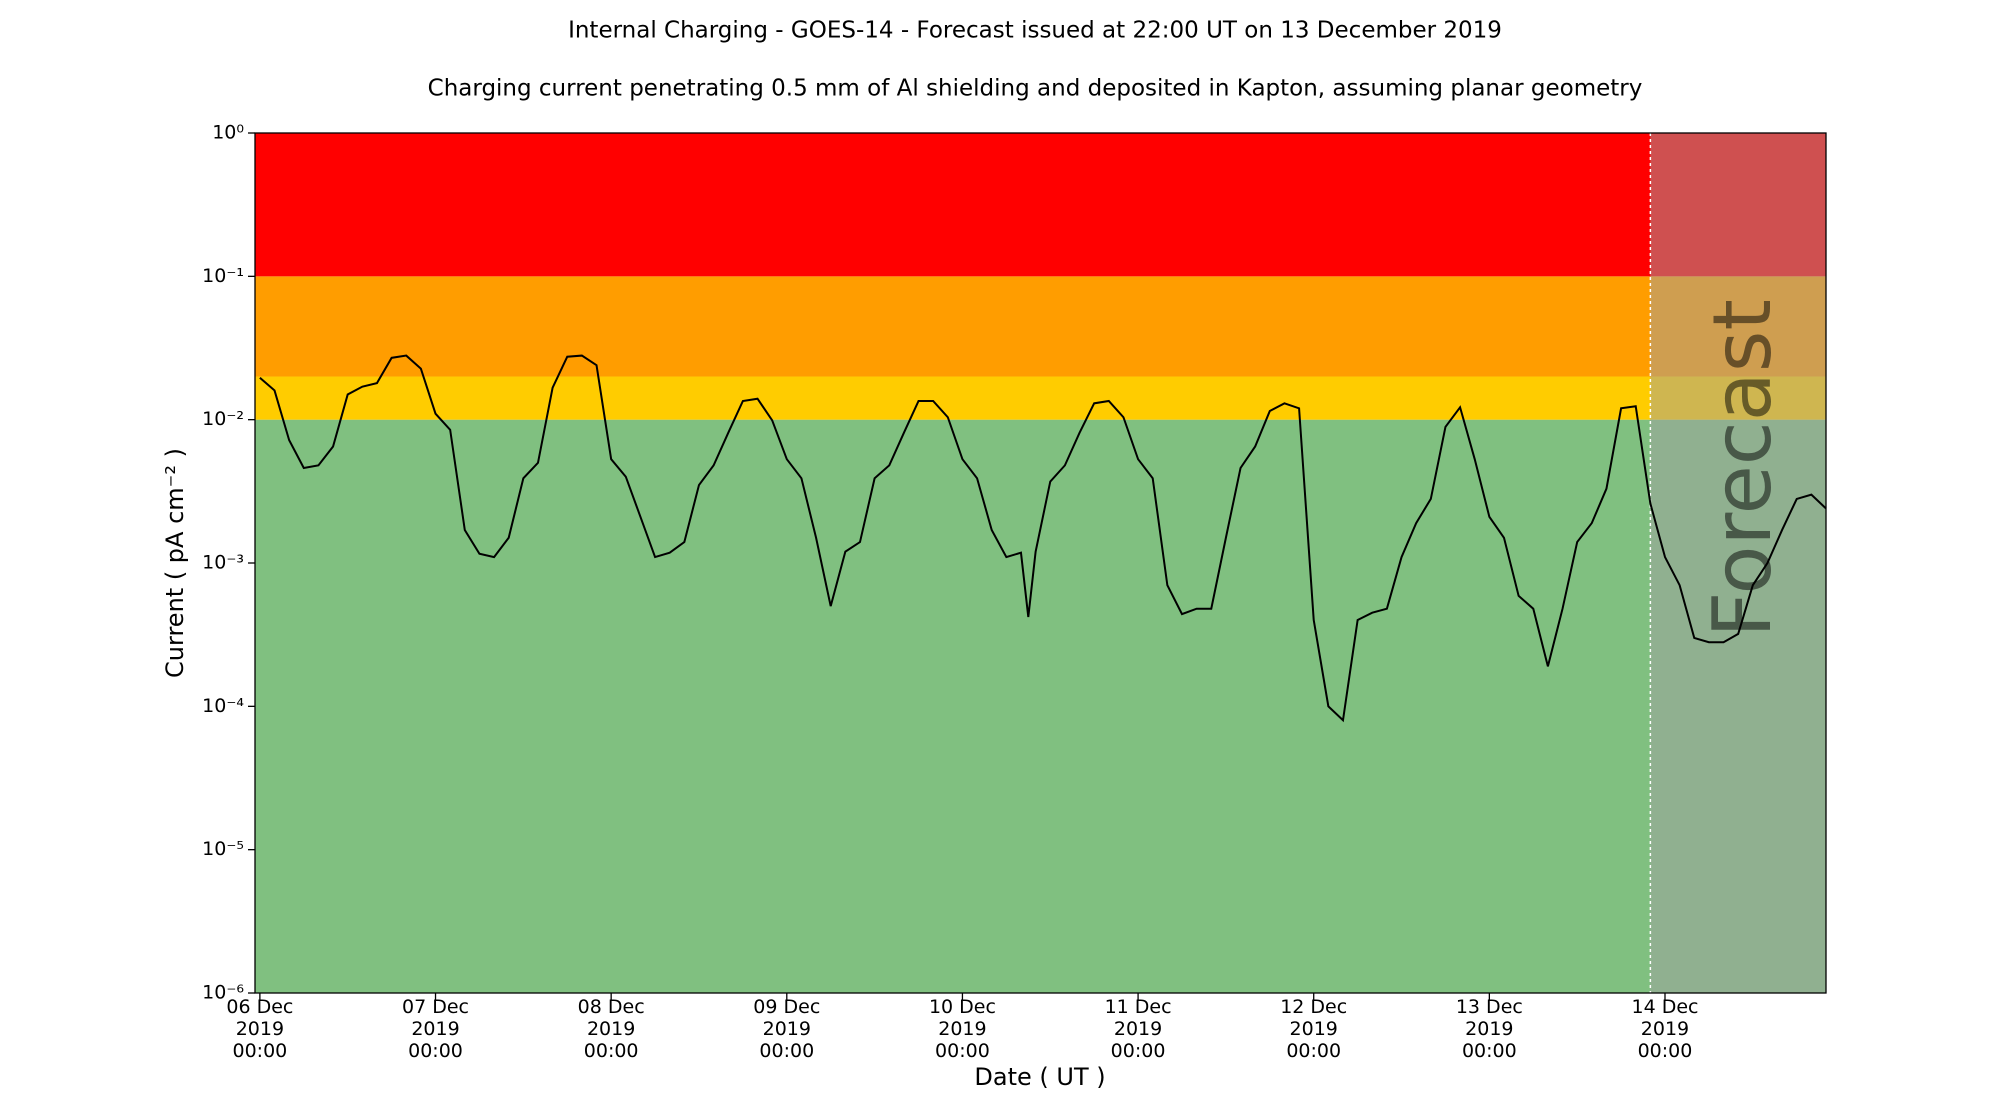 The height and width of the screenshot is (1100, 2000). I want to click on y-tick-label: 10⁻³, so click(223, 563).